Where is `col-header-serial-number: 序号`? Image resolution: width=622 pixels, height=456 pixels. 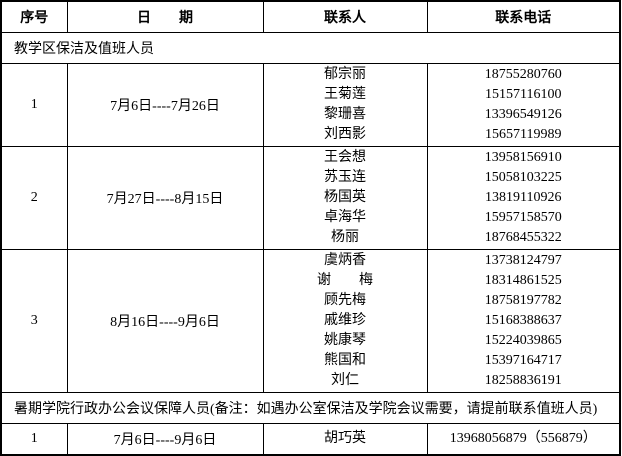 col-header-serial-number: 序号 is located at coordinates (34, 16).